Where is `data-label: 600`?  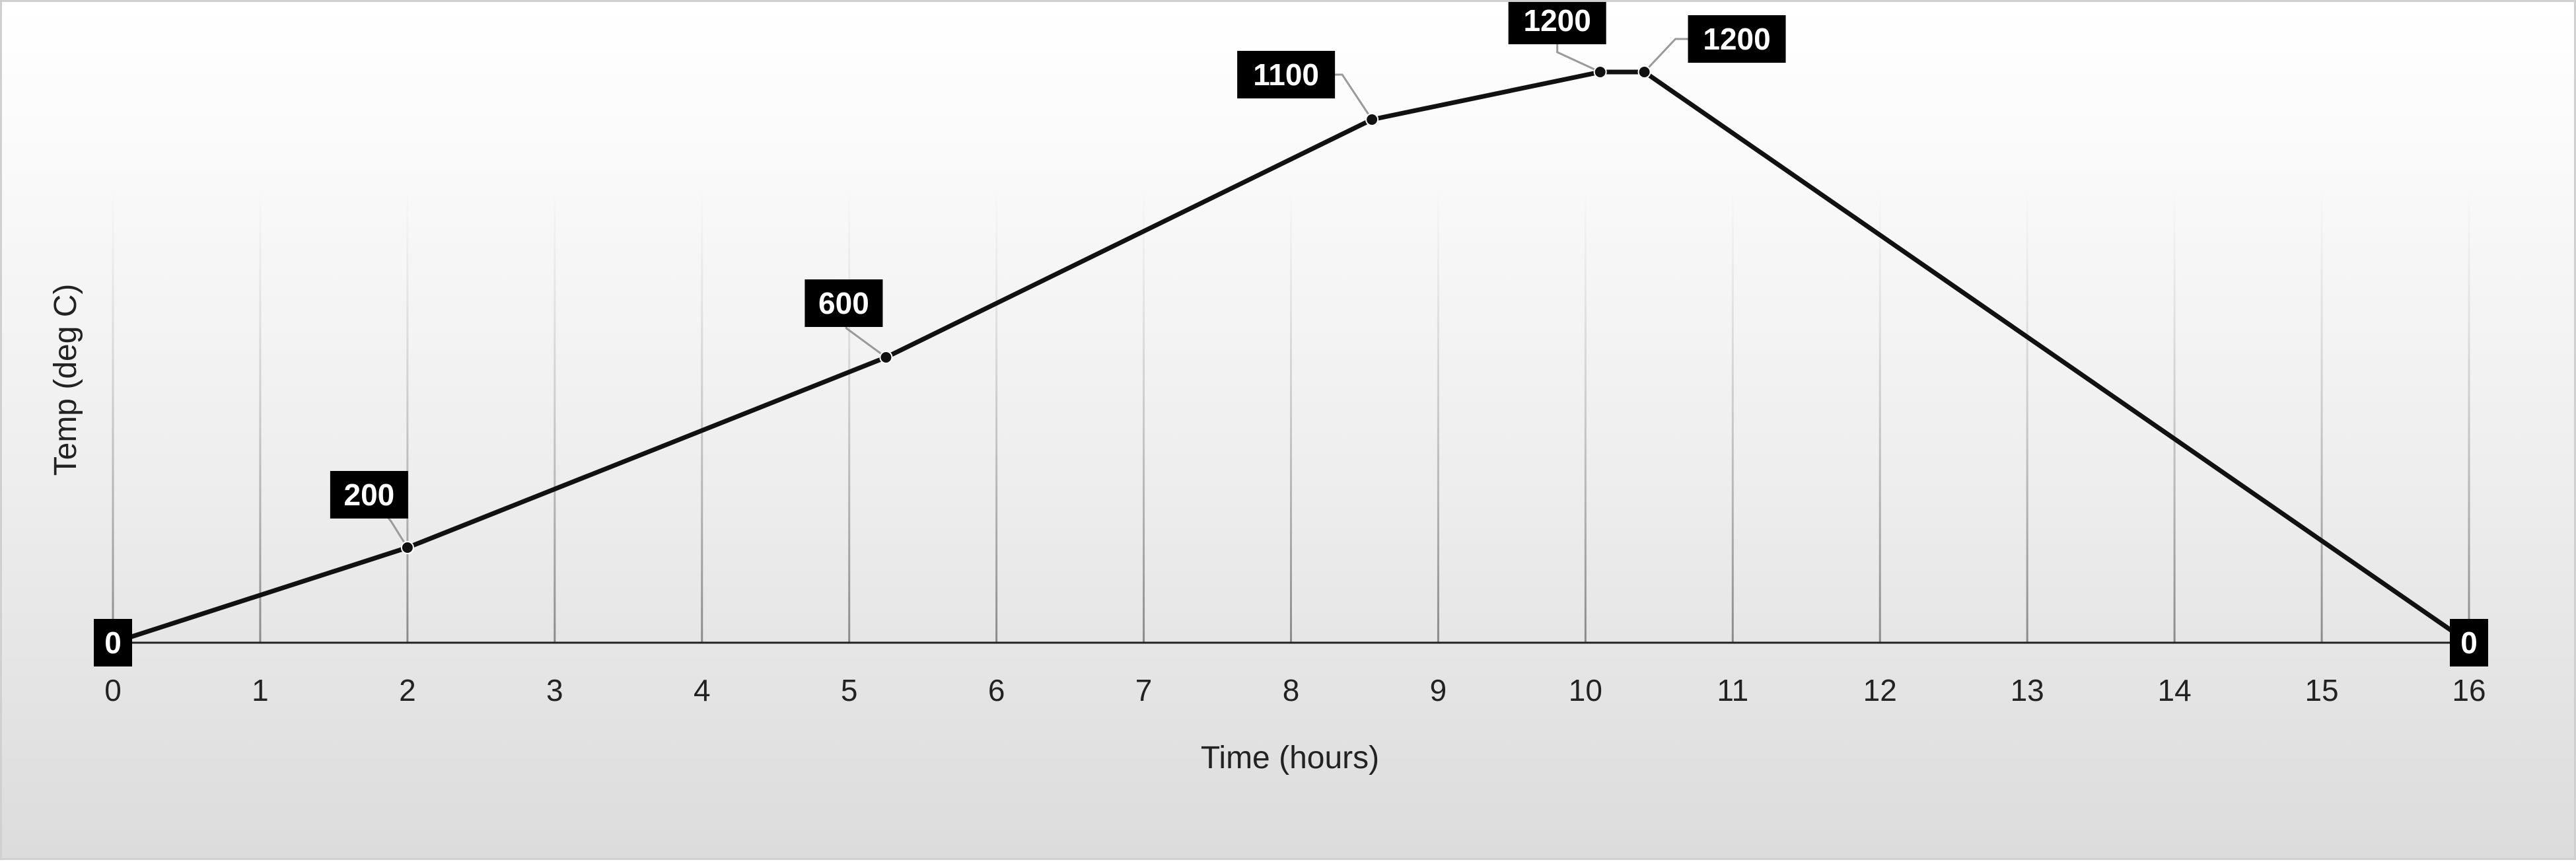
data-label: 600 is located at coordinates (843, 303).